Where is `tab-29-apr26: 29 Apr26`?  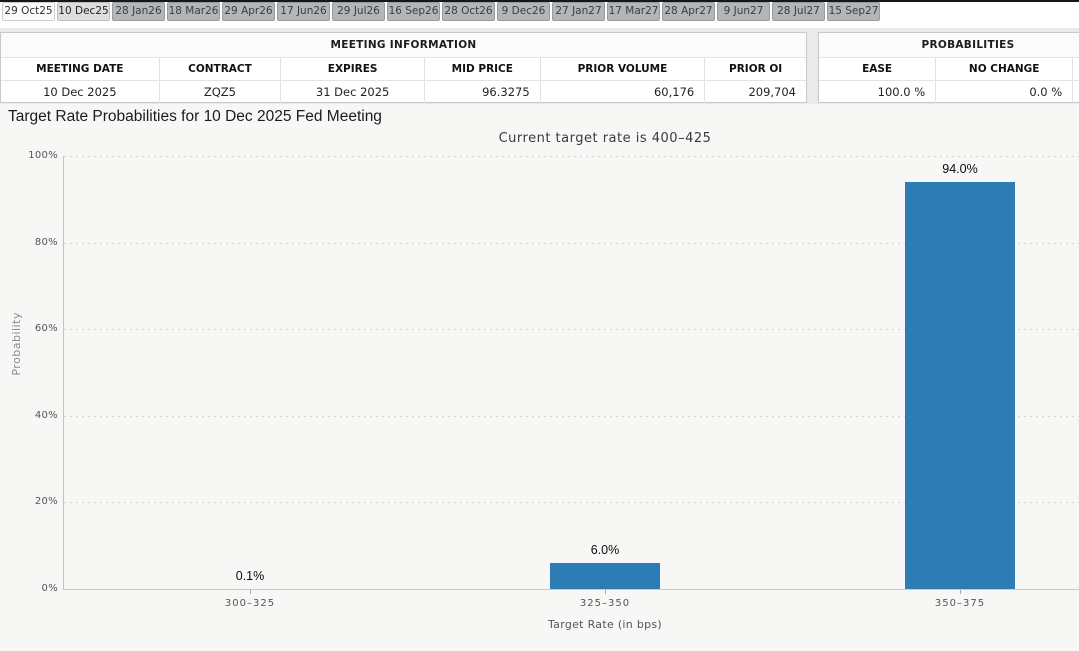 tab-29-apr26: 29 Apr26 is located at coordinates (248, 11).